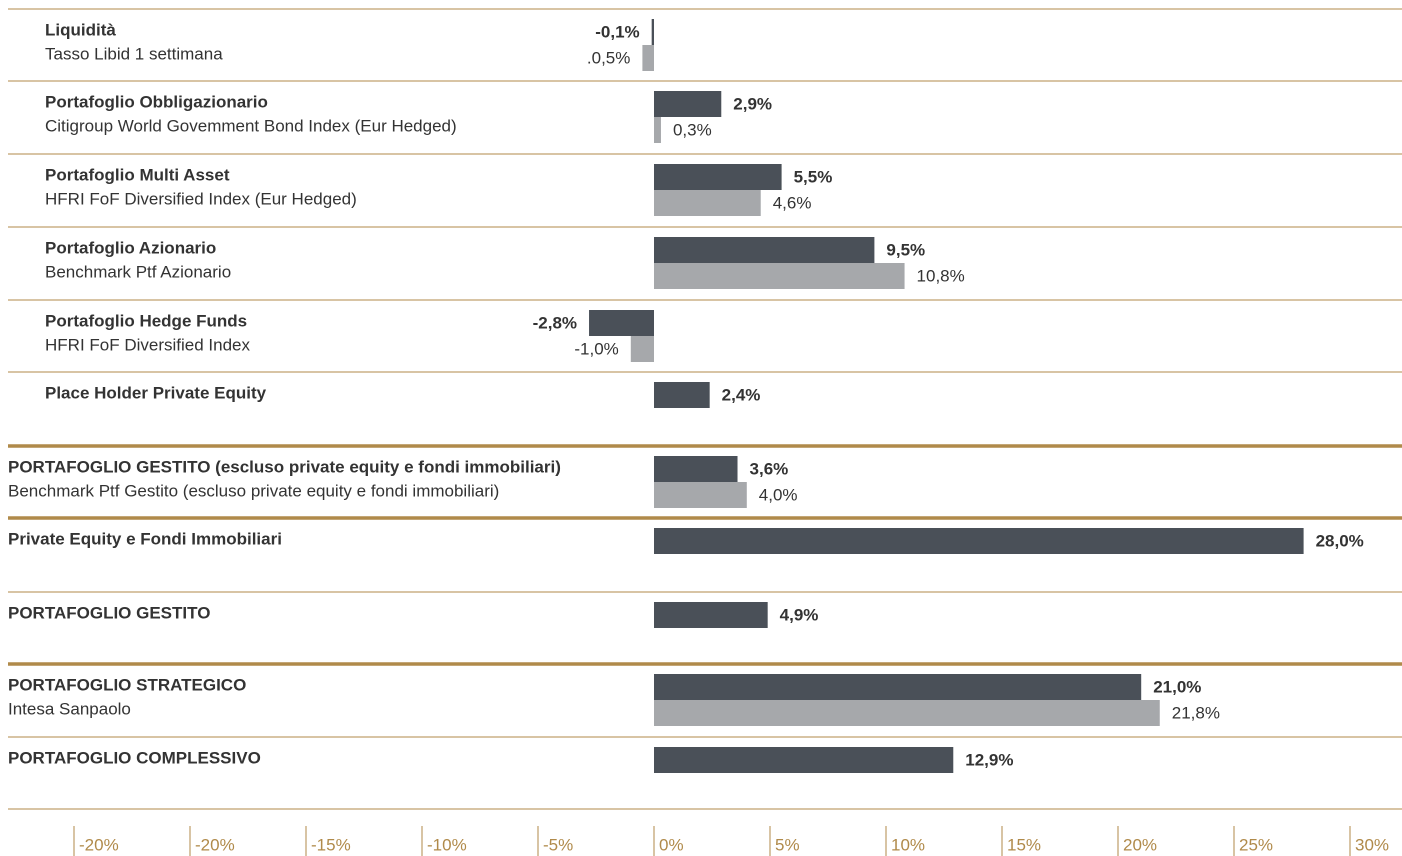 This screenshot has width=1402, height=856. I want to click on x-tick-label: 20%, so click(1140, 844).